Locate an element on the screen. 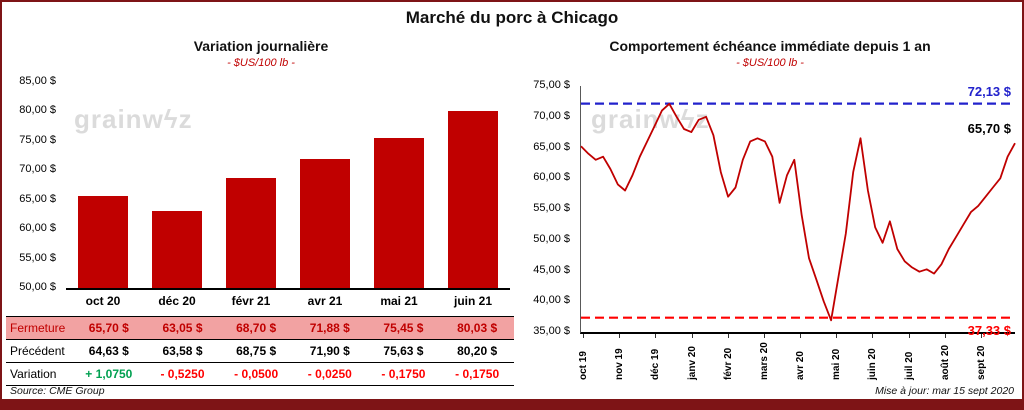 The image size is (1024, 410). bar-chart-title: Variation journalière is located at coordinates (261, 46).